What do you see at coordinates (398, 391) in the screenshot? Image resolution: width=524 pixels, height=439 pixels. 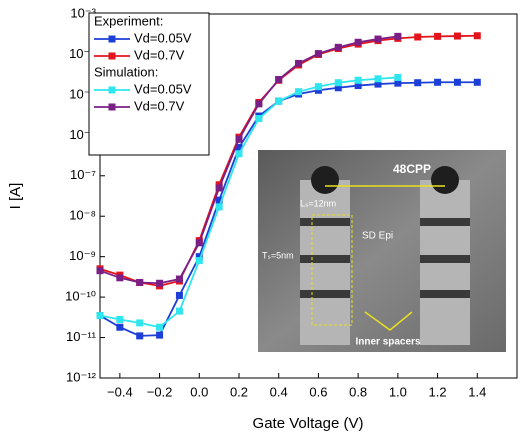 I see `x-tick-label: 1.0` at bounding box center [398, 391].